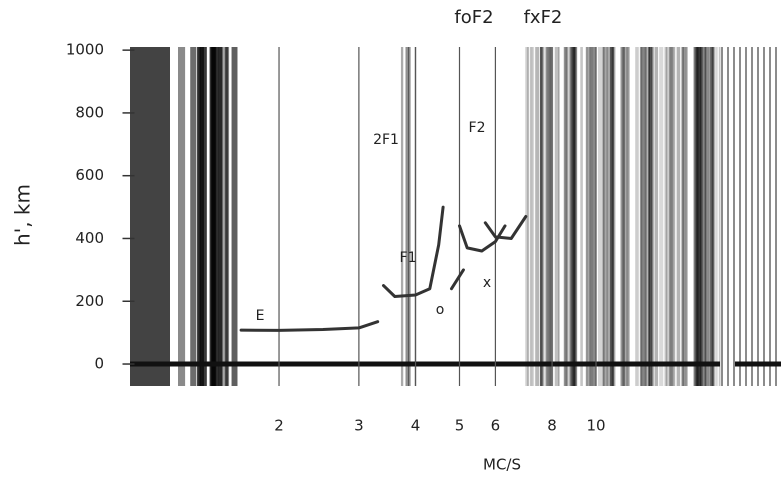 The image size is (781, 484). I want to click on y-tick-label: 800, so click(89, 112).